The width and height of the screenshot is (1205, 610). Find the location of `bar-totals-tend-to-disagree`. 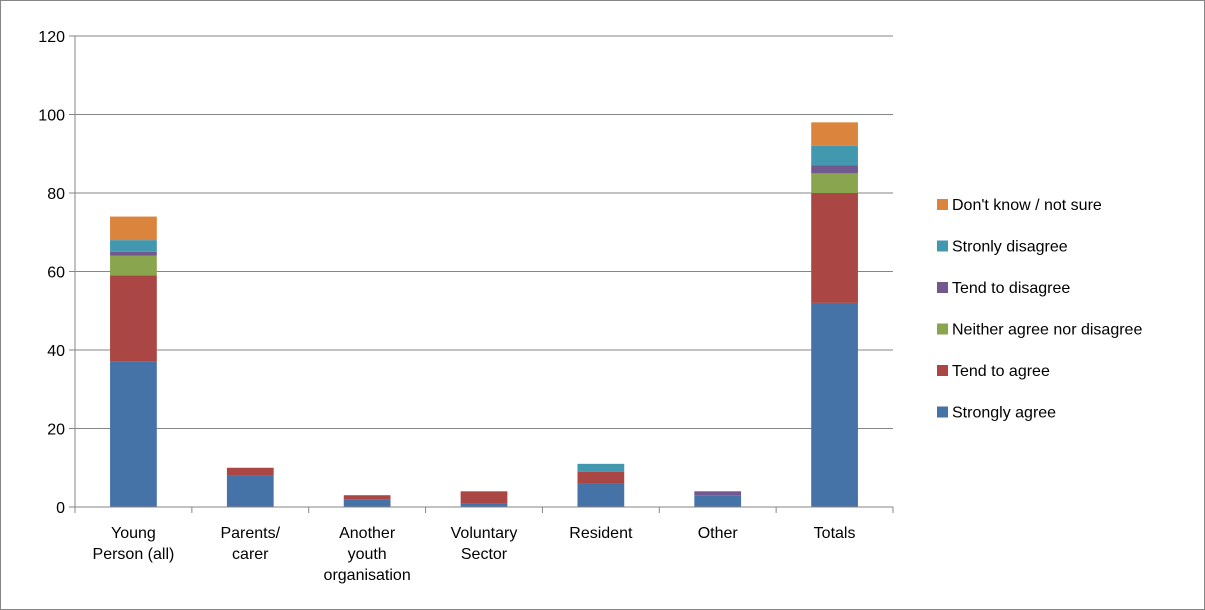

bar-totals-tend-to-disagree is located at coordinates (834, 169).